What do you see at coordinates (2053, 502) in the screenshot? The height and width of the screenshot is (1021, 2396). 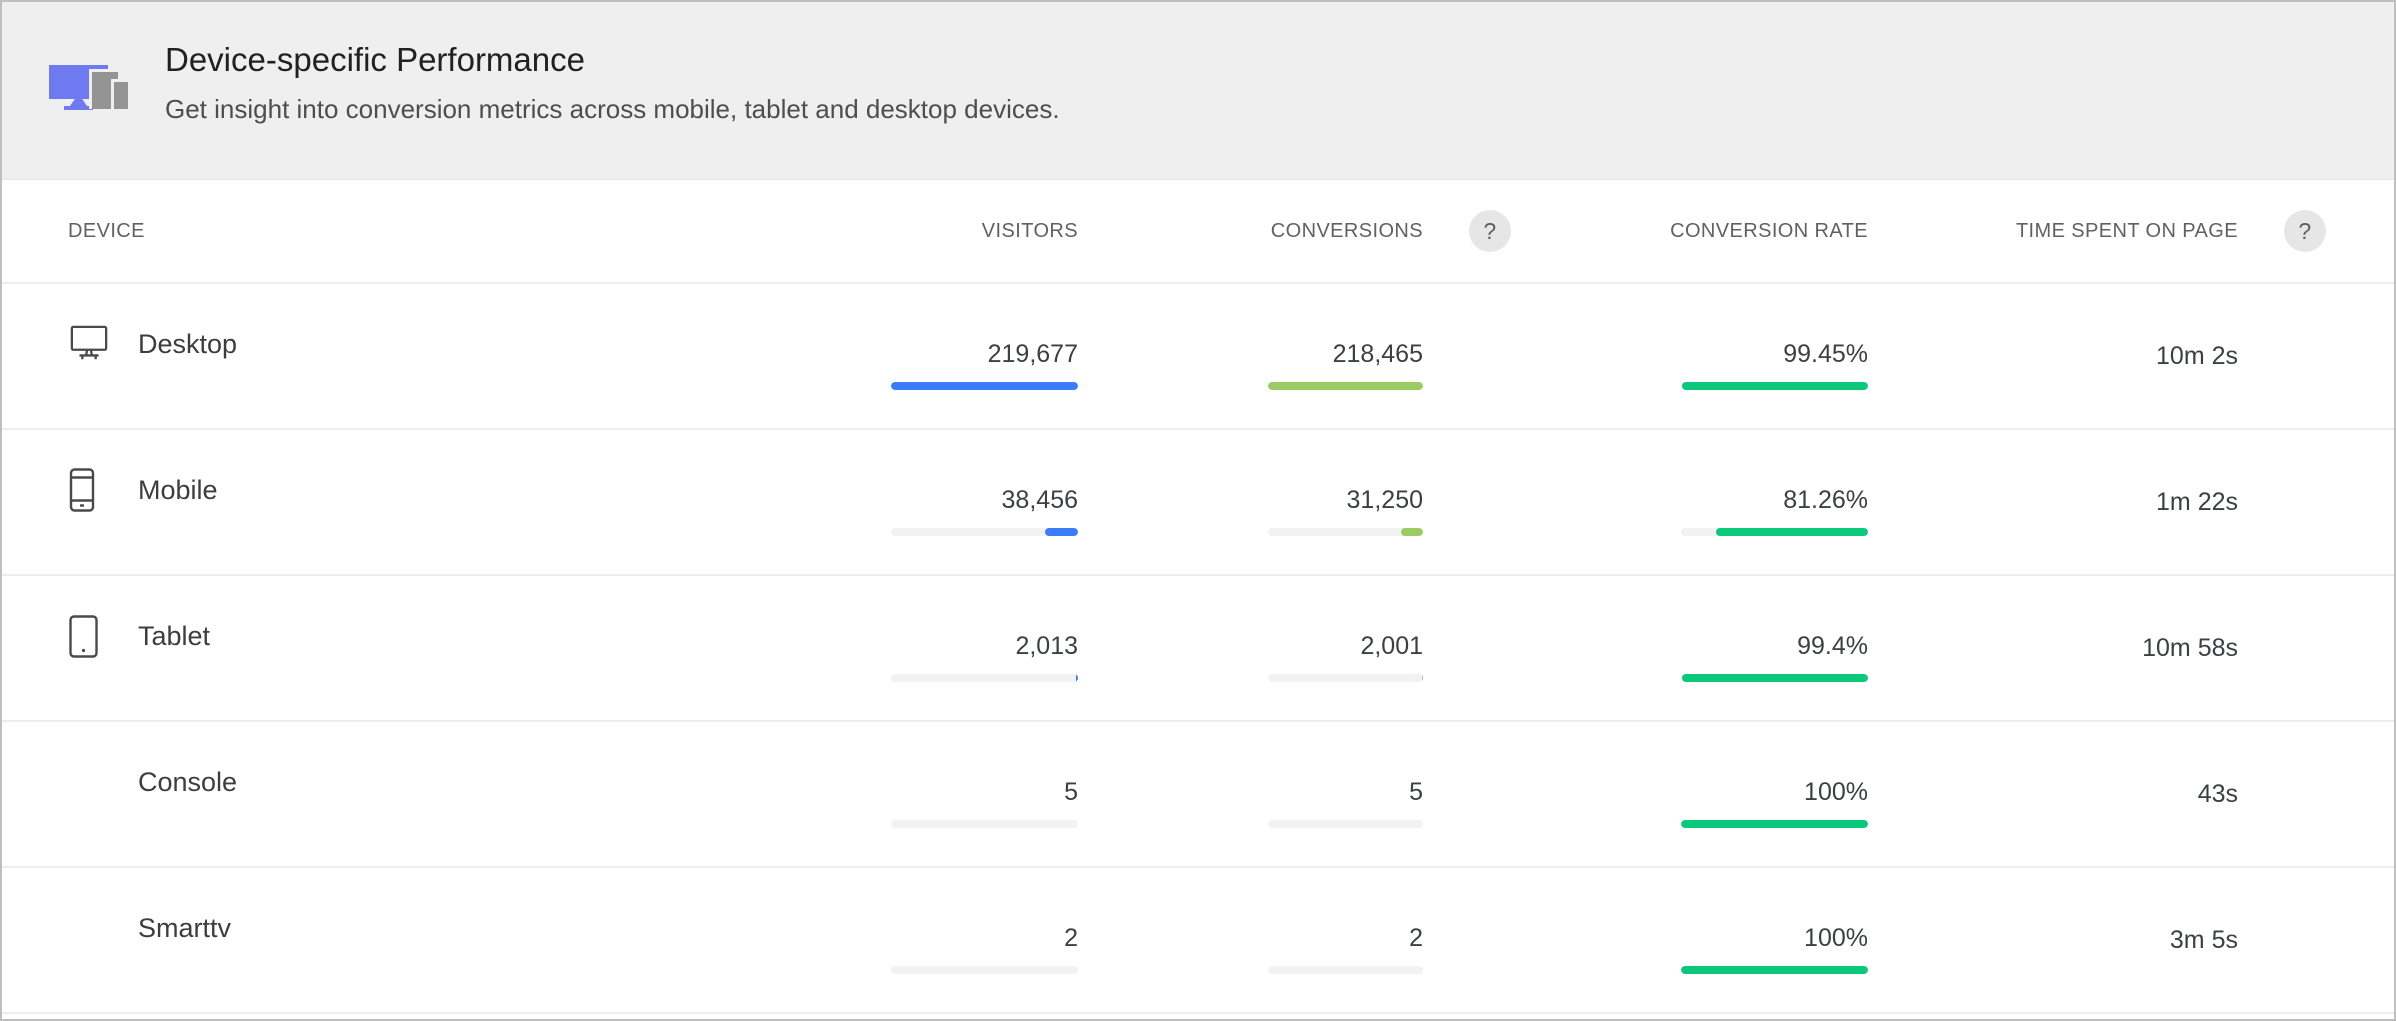 I see `time-on-page-cell: 1m 22s` at bounding box center [2053, 502].